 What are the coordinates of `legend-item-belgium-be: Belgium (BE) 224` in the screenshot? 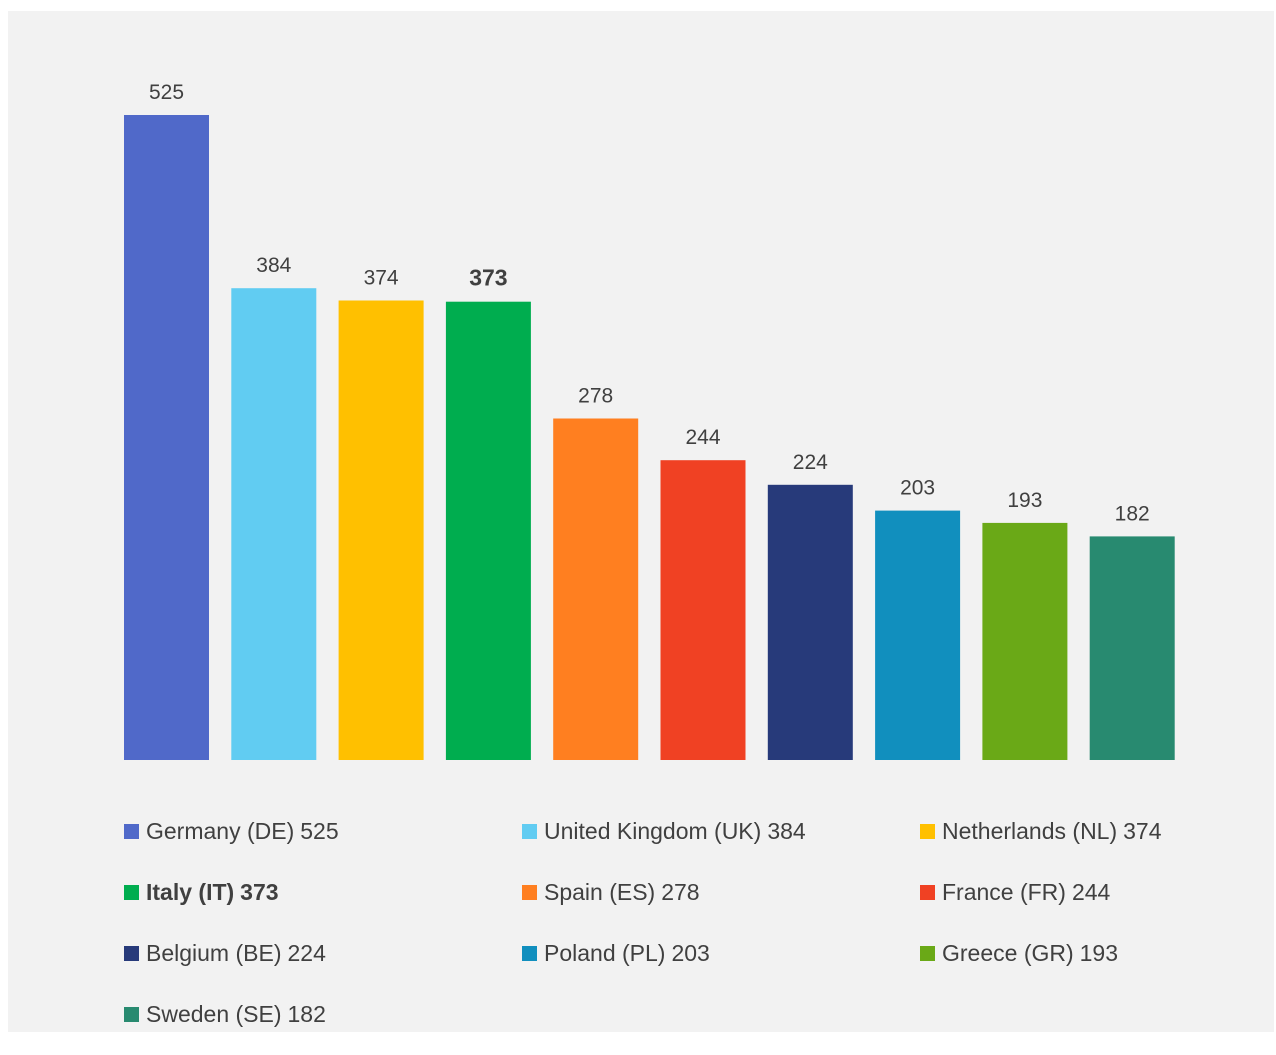 It's located at (323, 953).